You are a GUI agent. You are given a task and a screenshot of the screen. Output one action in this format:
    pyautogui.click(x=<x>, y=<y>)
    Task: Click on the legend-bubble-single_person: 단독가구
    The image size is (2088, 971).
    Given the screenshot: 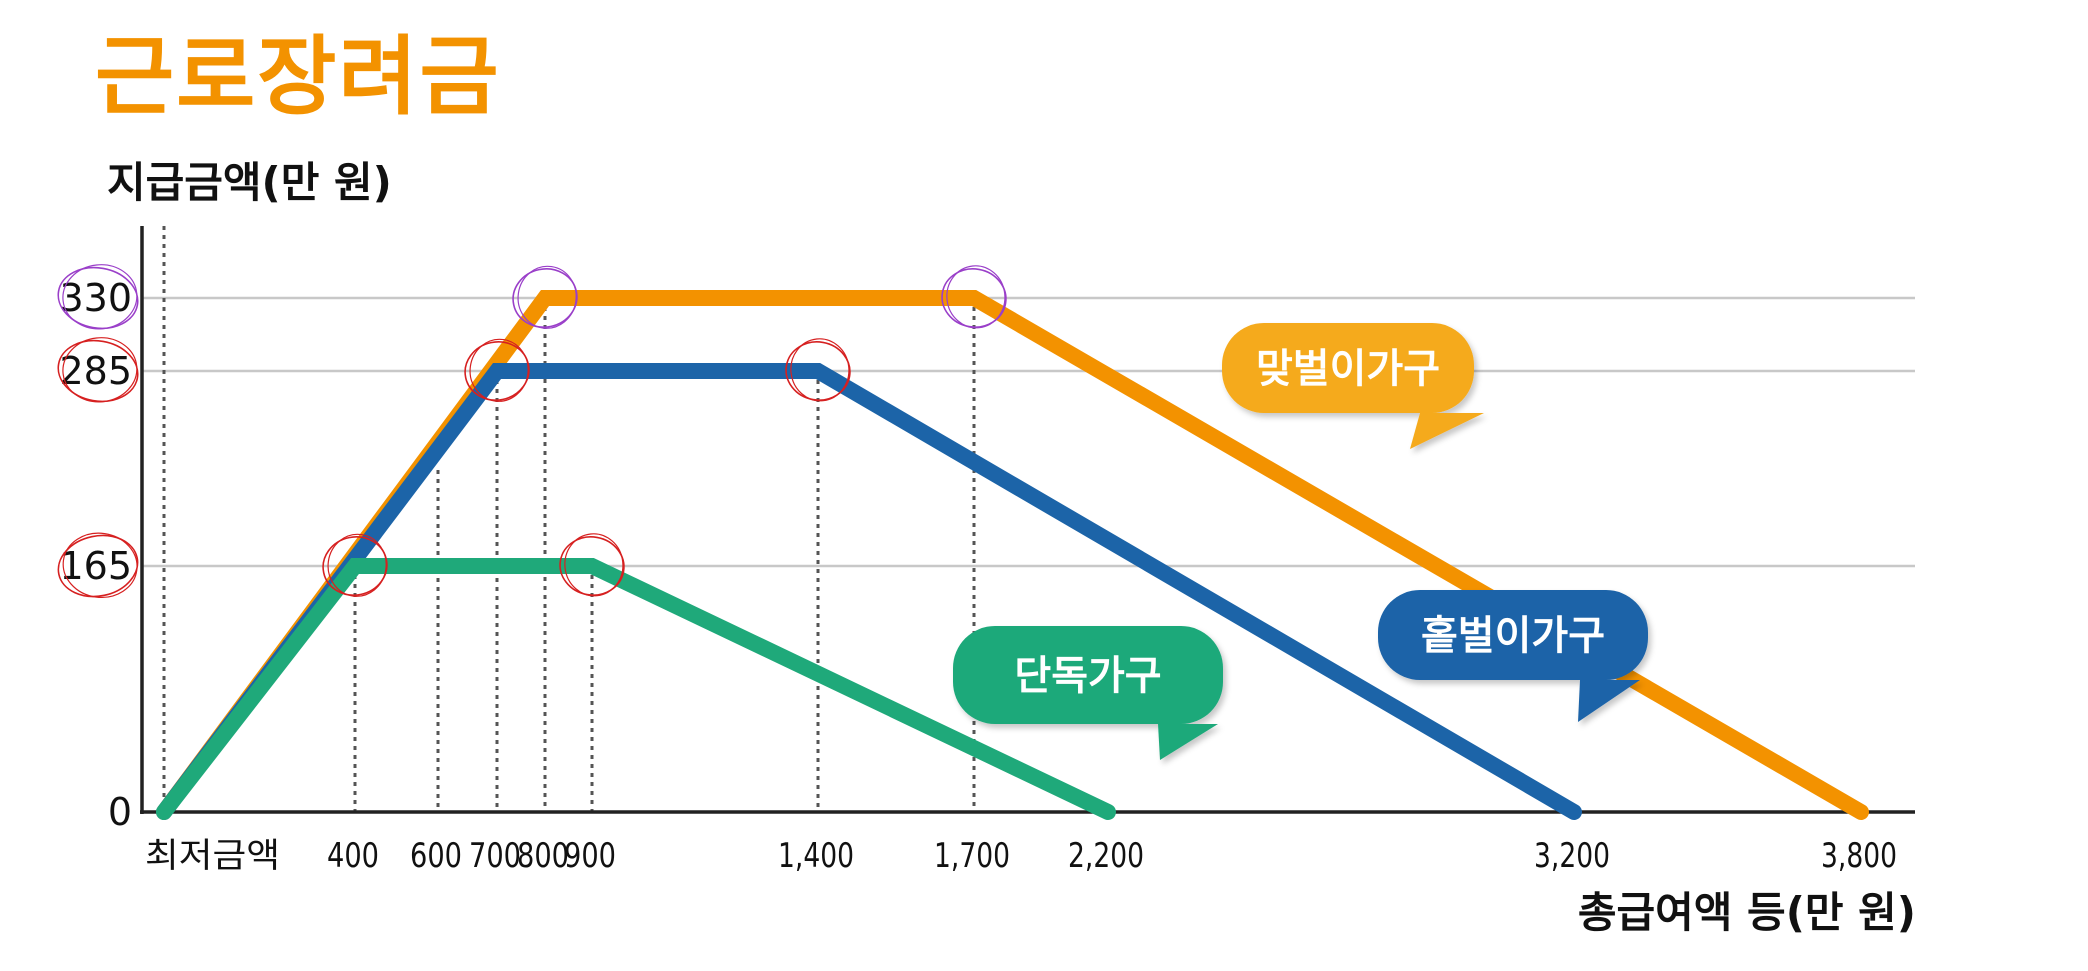 What is the action you would take?
    pyautogui.click(x=1088, y=693)
    